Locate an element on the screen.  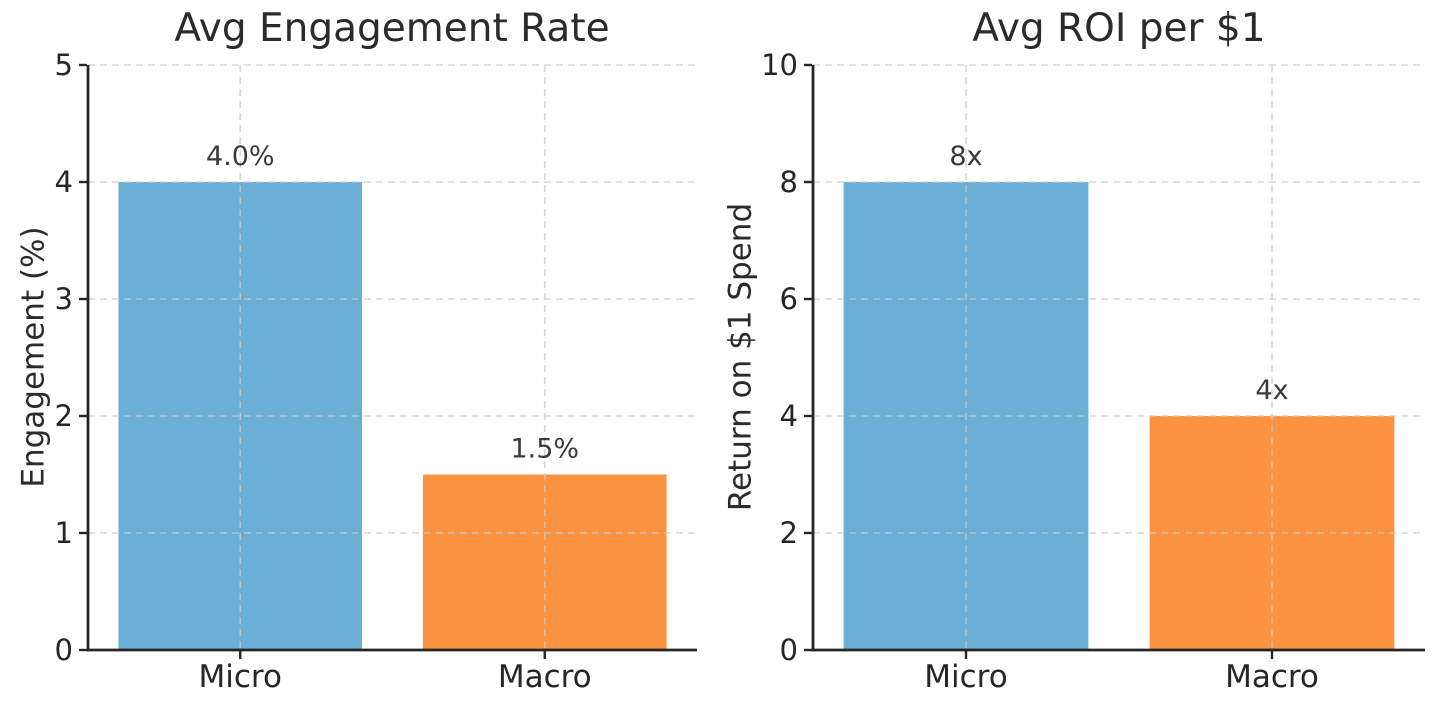
y-tick-label: 10 is located at coordinates (779, 65).